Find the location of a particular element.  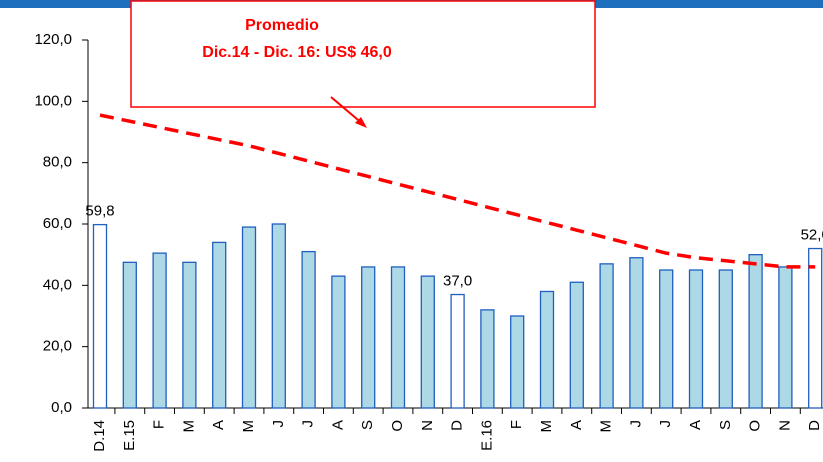

value-label: 37,0 is located at coordinates (457, 281).